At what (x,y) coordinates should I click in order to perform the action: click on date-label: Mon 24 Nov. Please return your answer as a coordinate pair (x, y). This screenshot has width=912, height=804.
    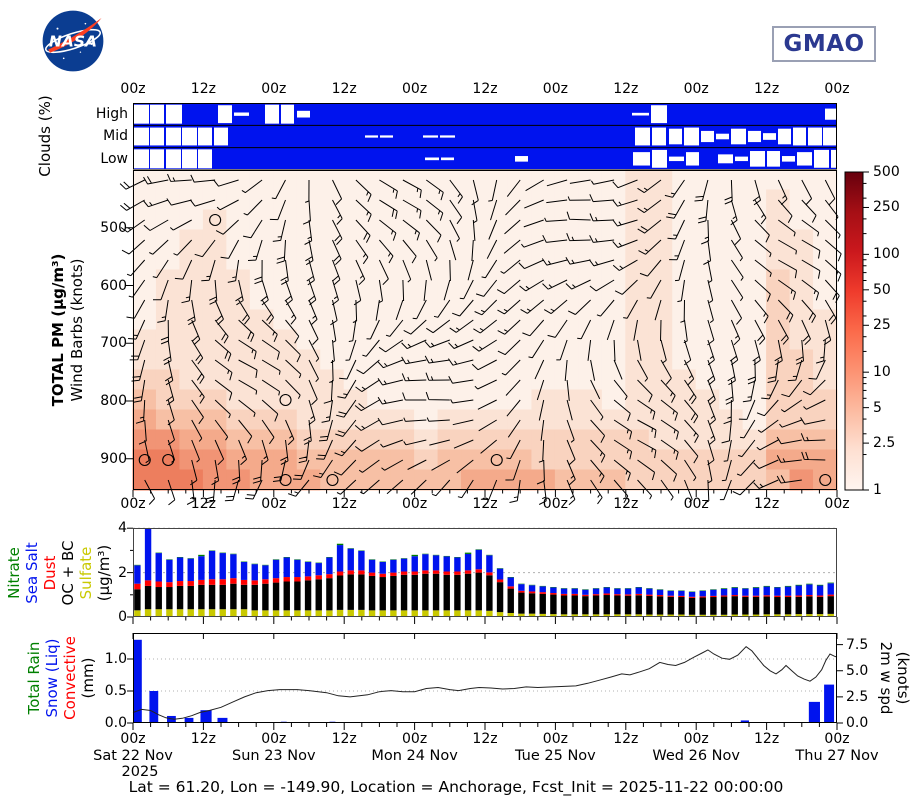
    Looking at the image, I should click on (414, 756).